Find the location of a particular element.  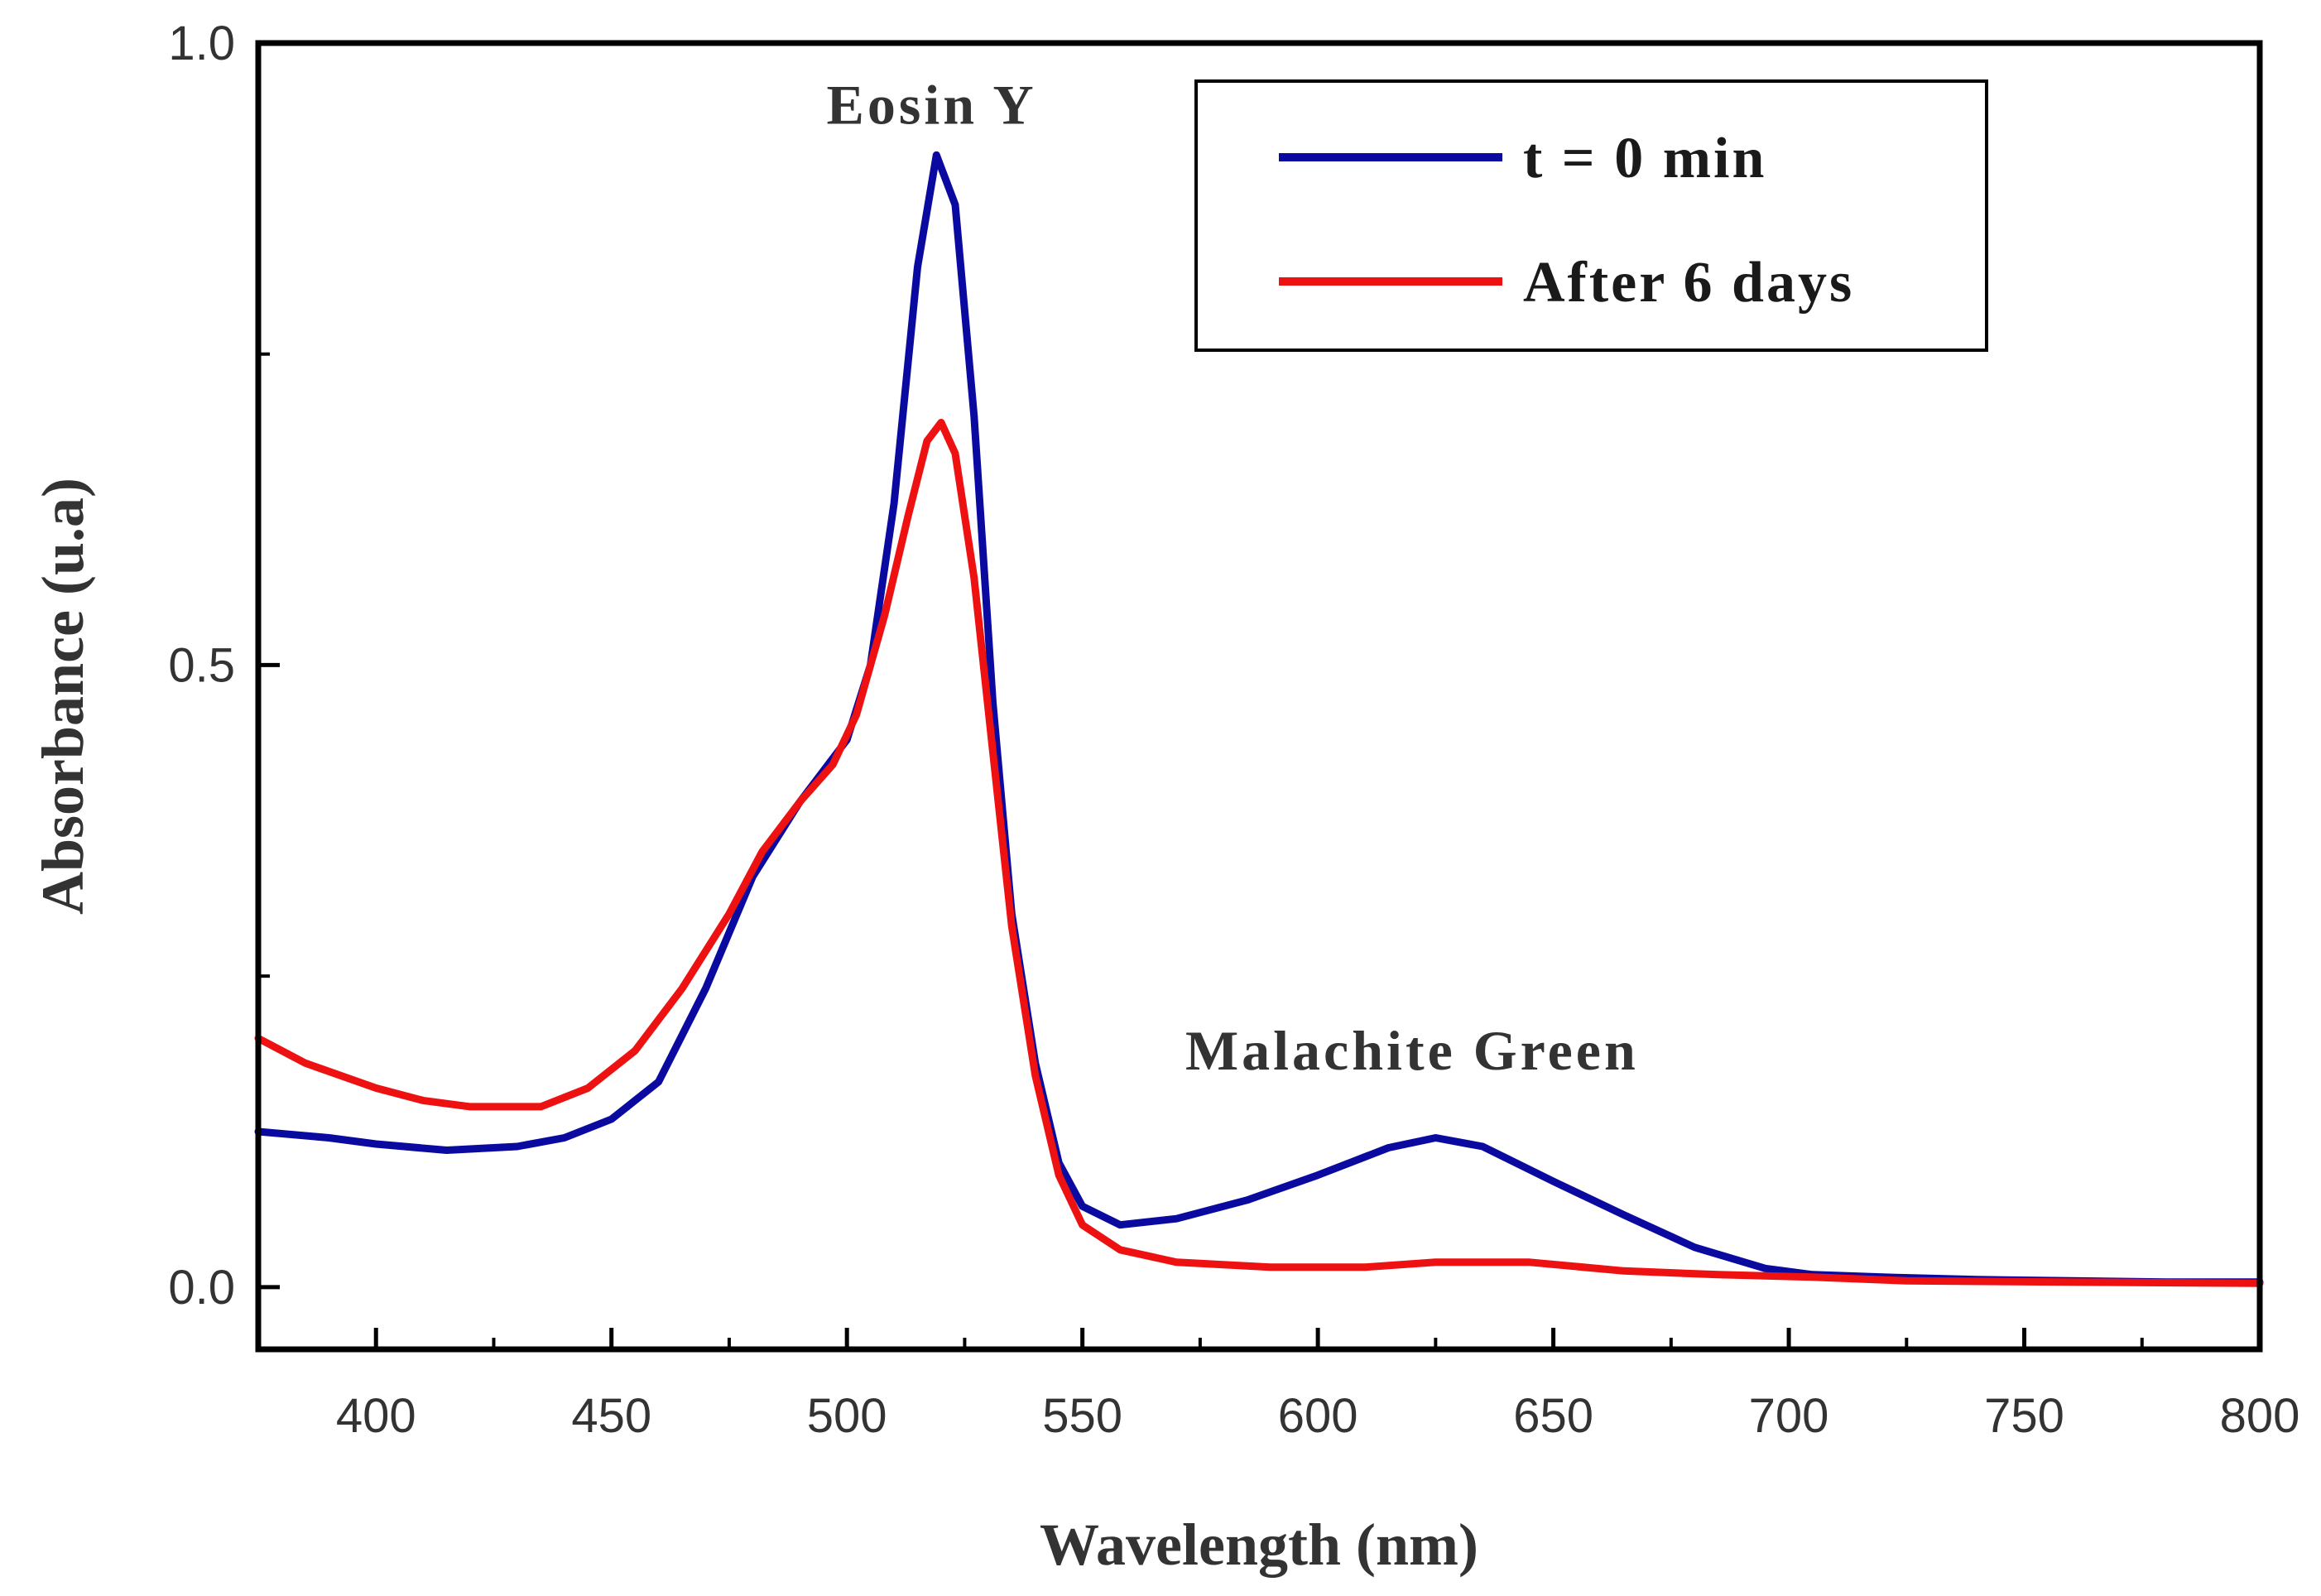

legend-box is located at coordinates (1591, 215).